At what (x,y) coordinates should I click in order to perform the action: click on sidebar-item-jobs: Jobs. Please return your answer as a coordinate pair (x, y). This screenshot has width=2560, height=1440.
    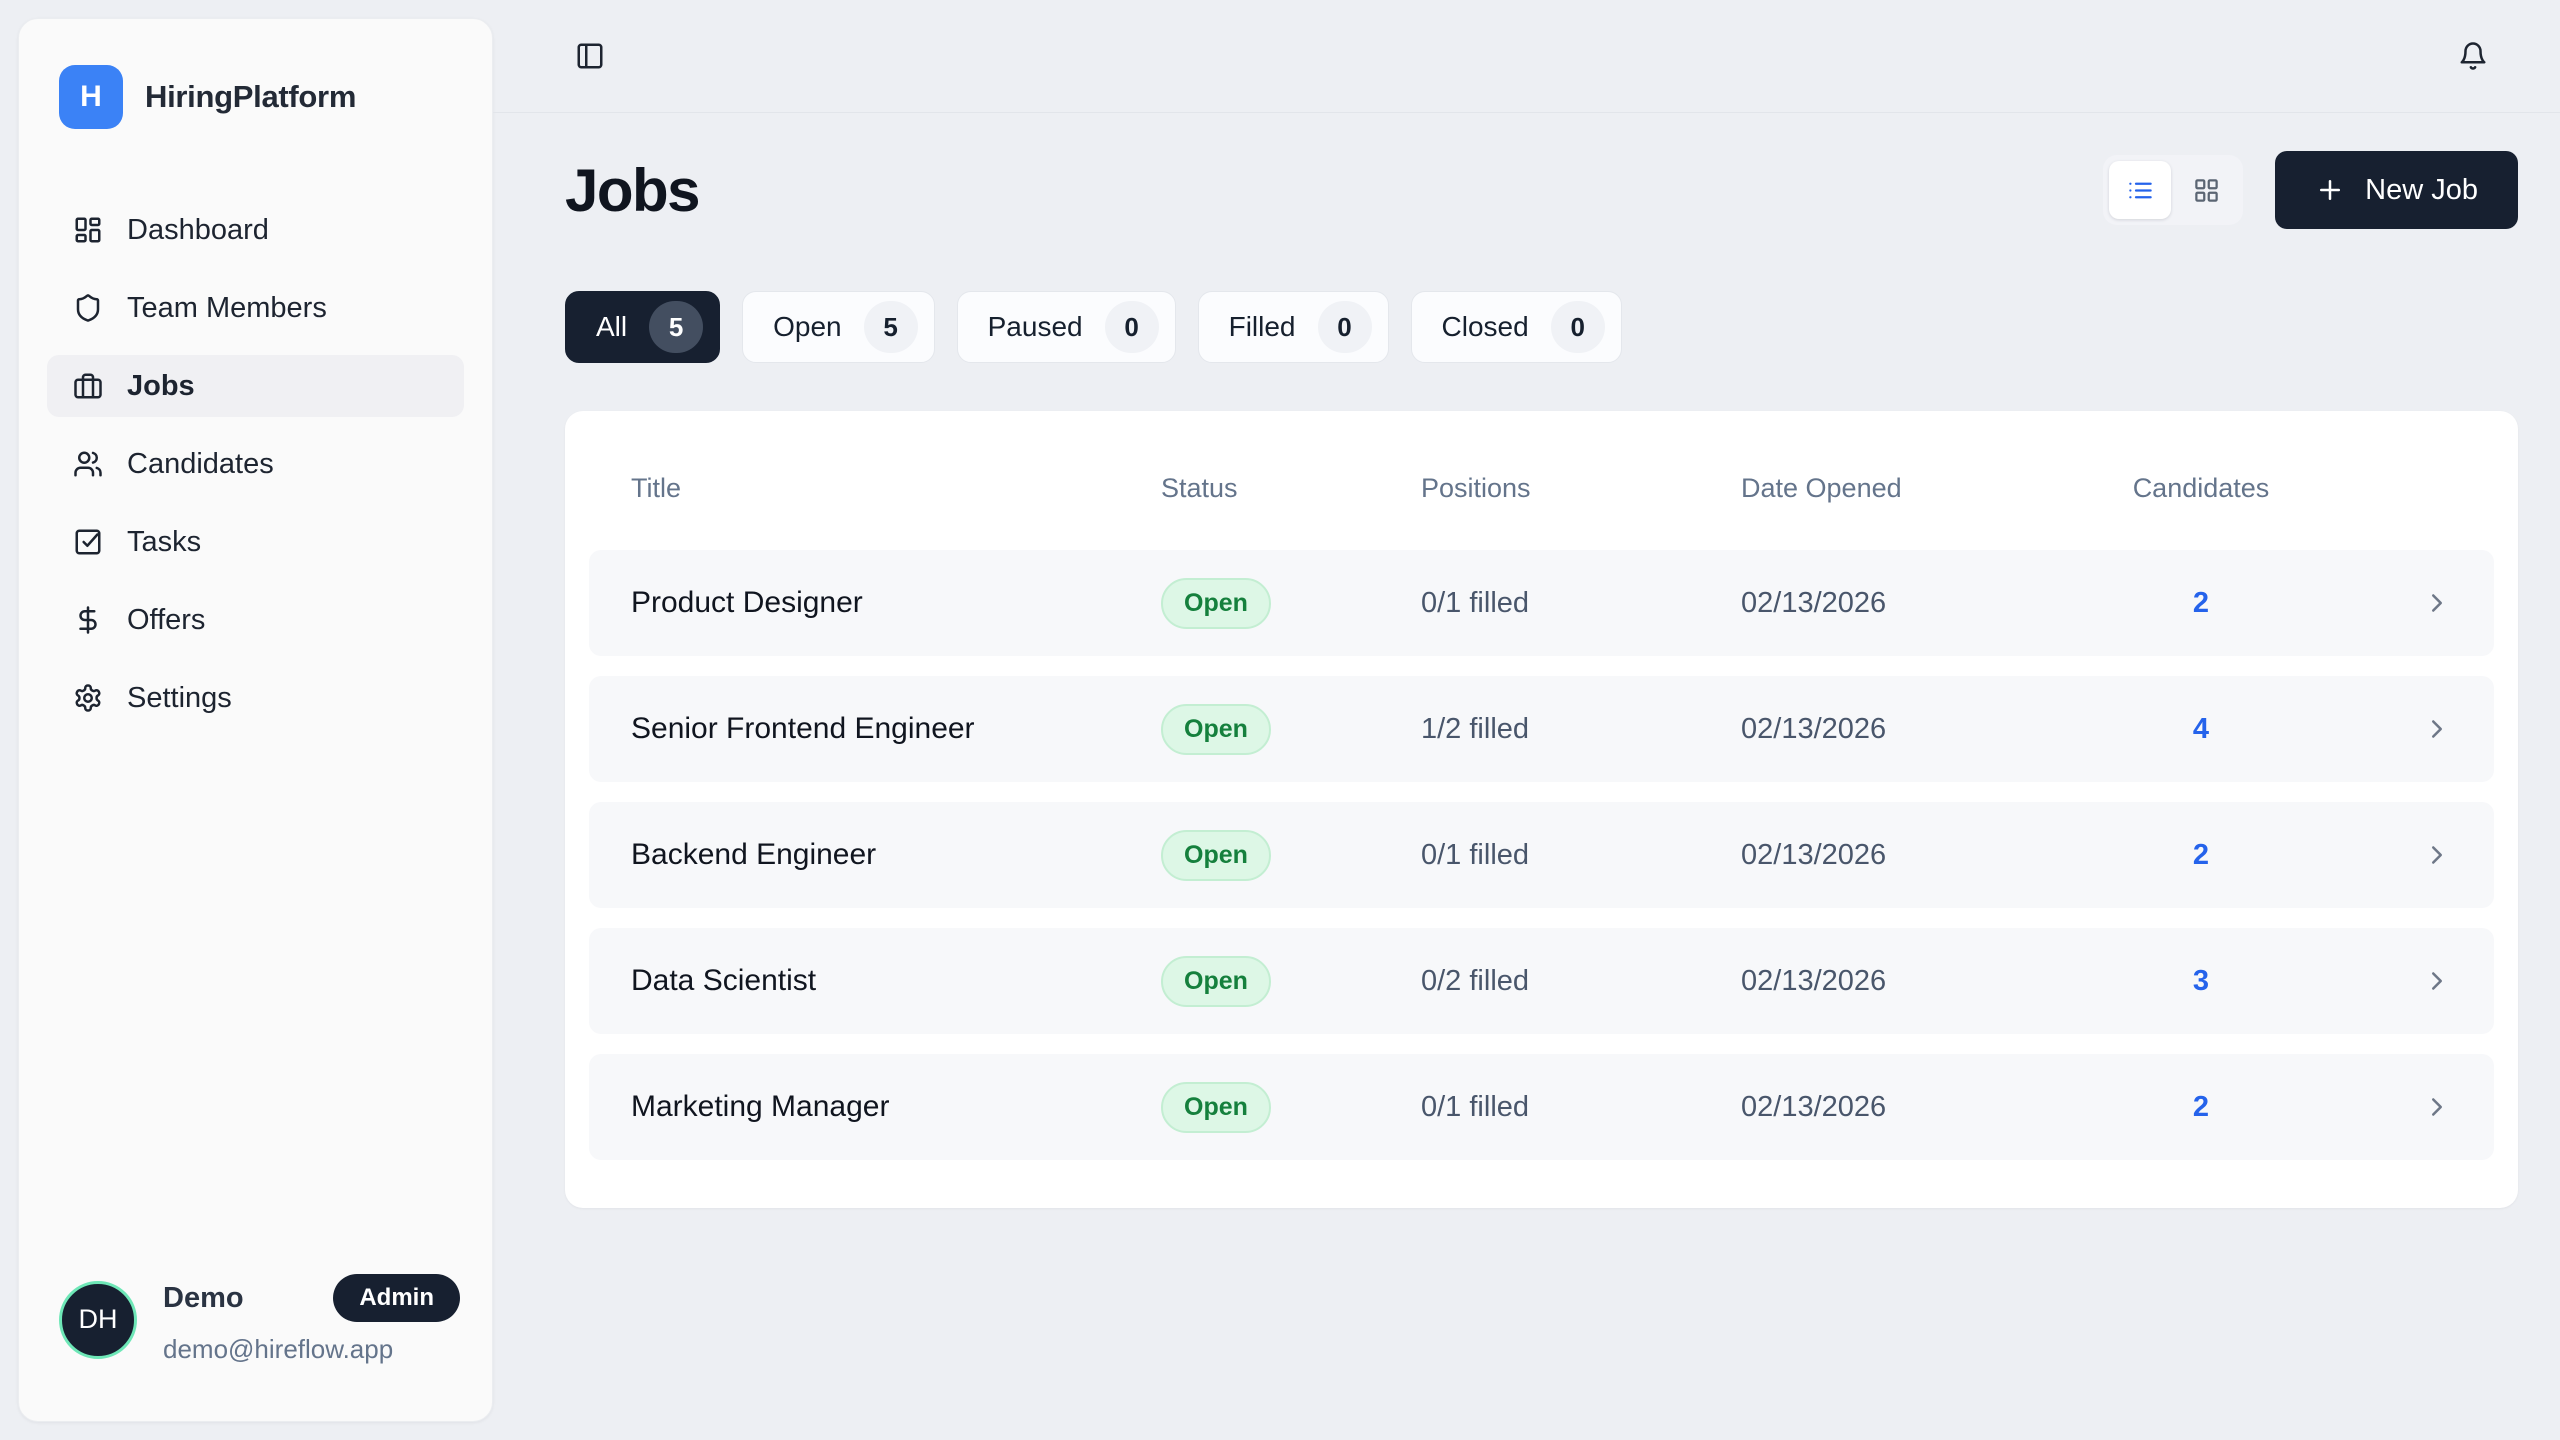
    Looking at the image, I should click on (255, 386).